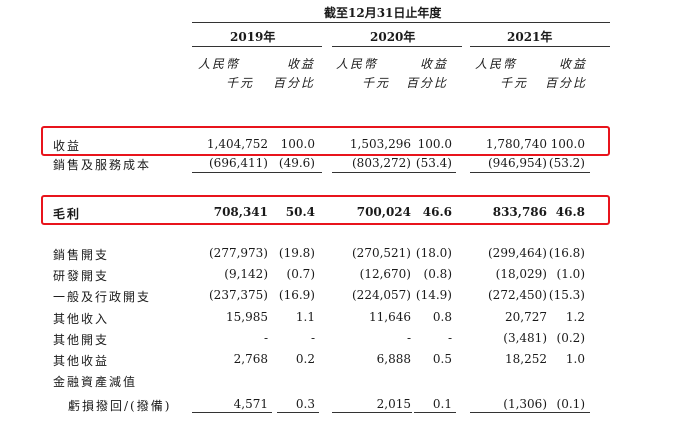 The height and width of the screenshot is (424, 678). Describe the element at coordinates (250, 404) in the screenshot. I see `row-cell: 4,571` at that location.